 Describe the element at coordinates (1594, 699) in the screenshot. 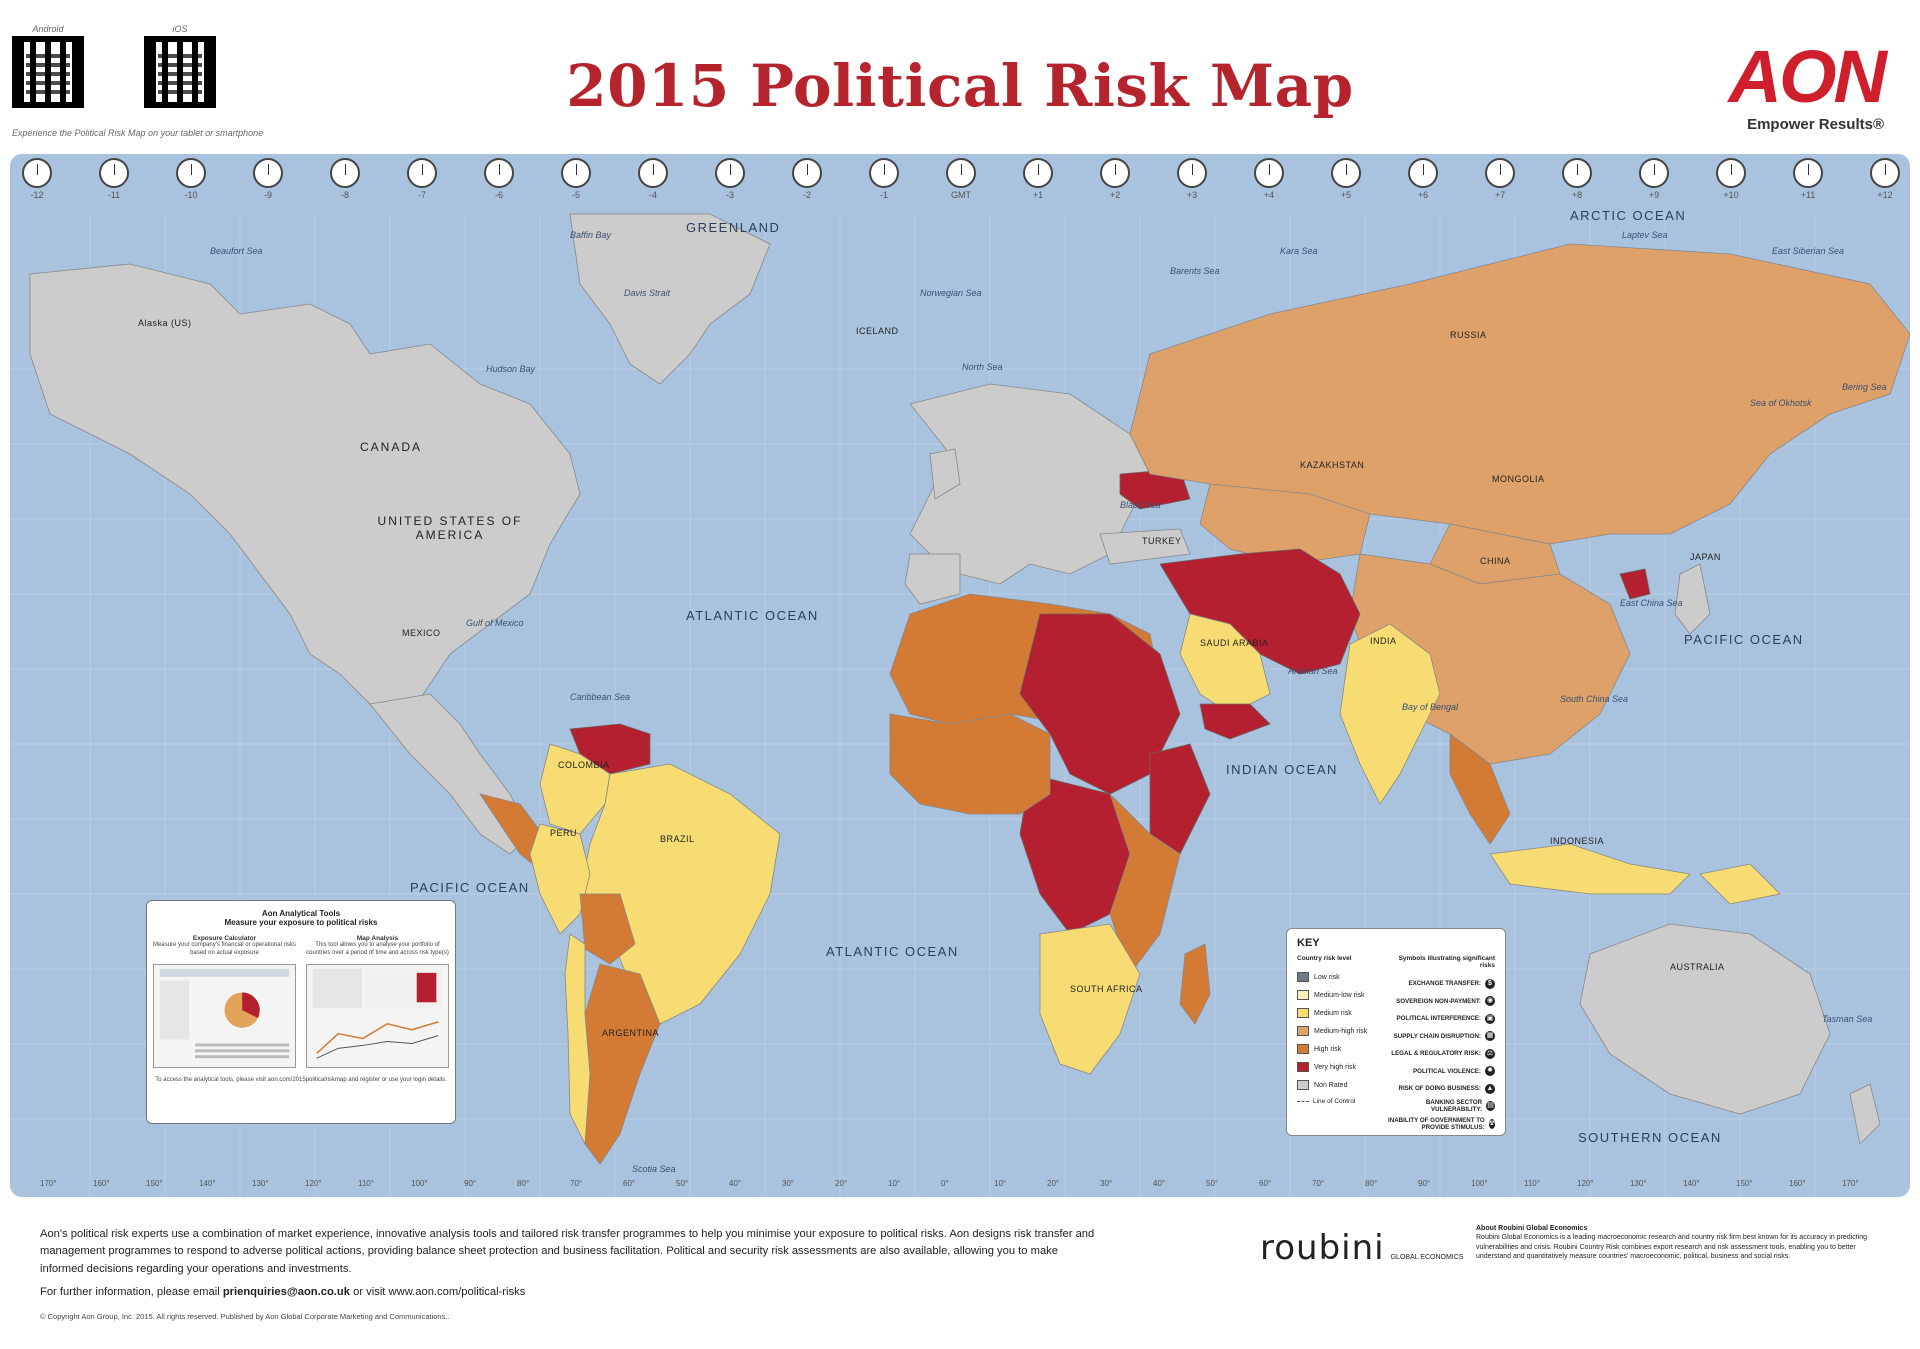

I see `label-south-china: South China Sea` at that location.